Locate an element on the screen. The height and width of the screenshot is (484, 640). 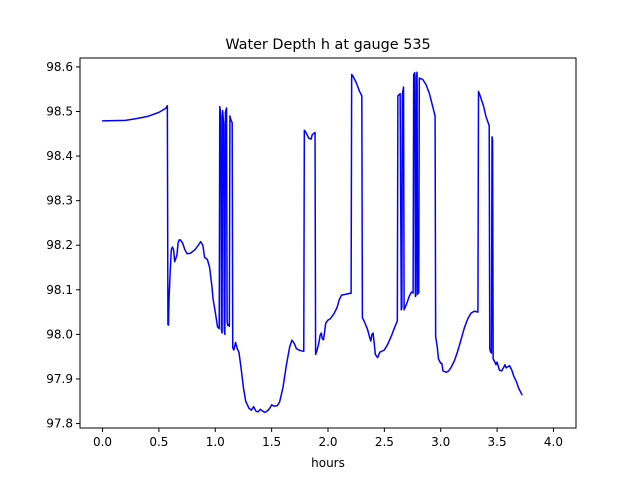
y-tick-label: 98.1 is located at coordinates (59, 290).